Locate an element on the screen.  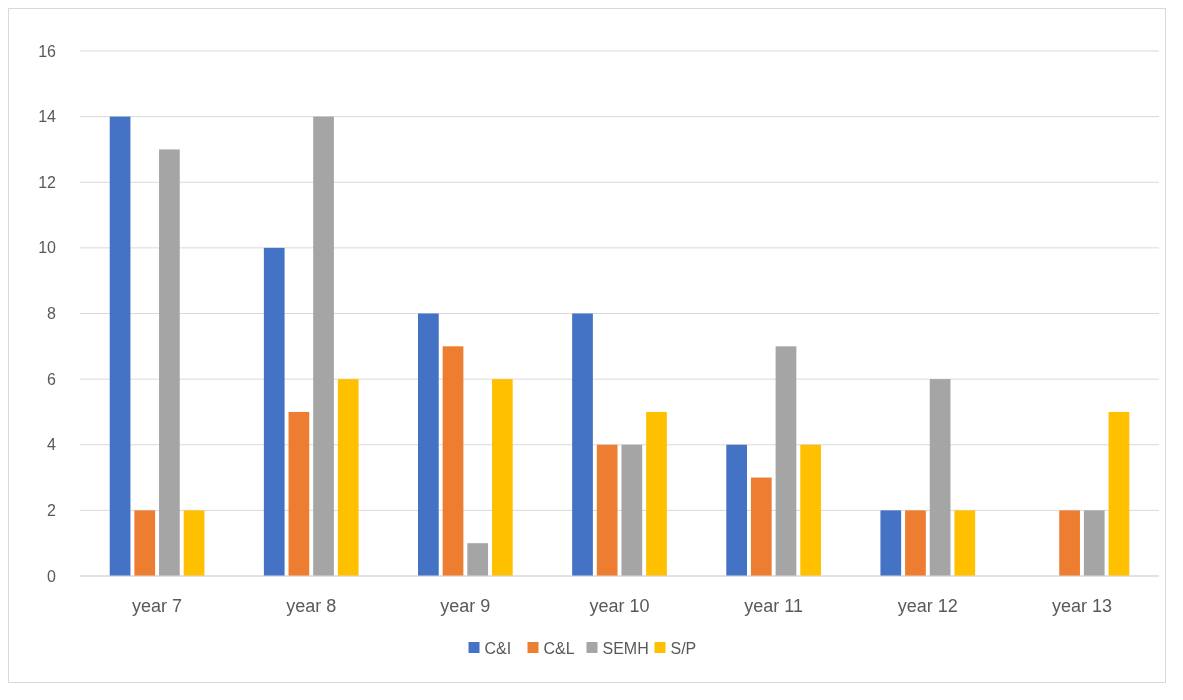
x-tick-label: year 10 is located at coordinates (619, 606).